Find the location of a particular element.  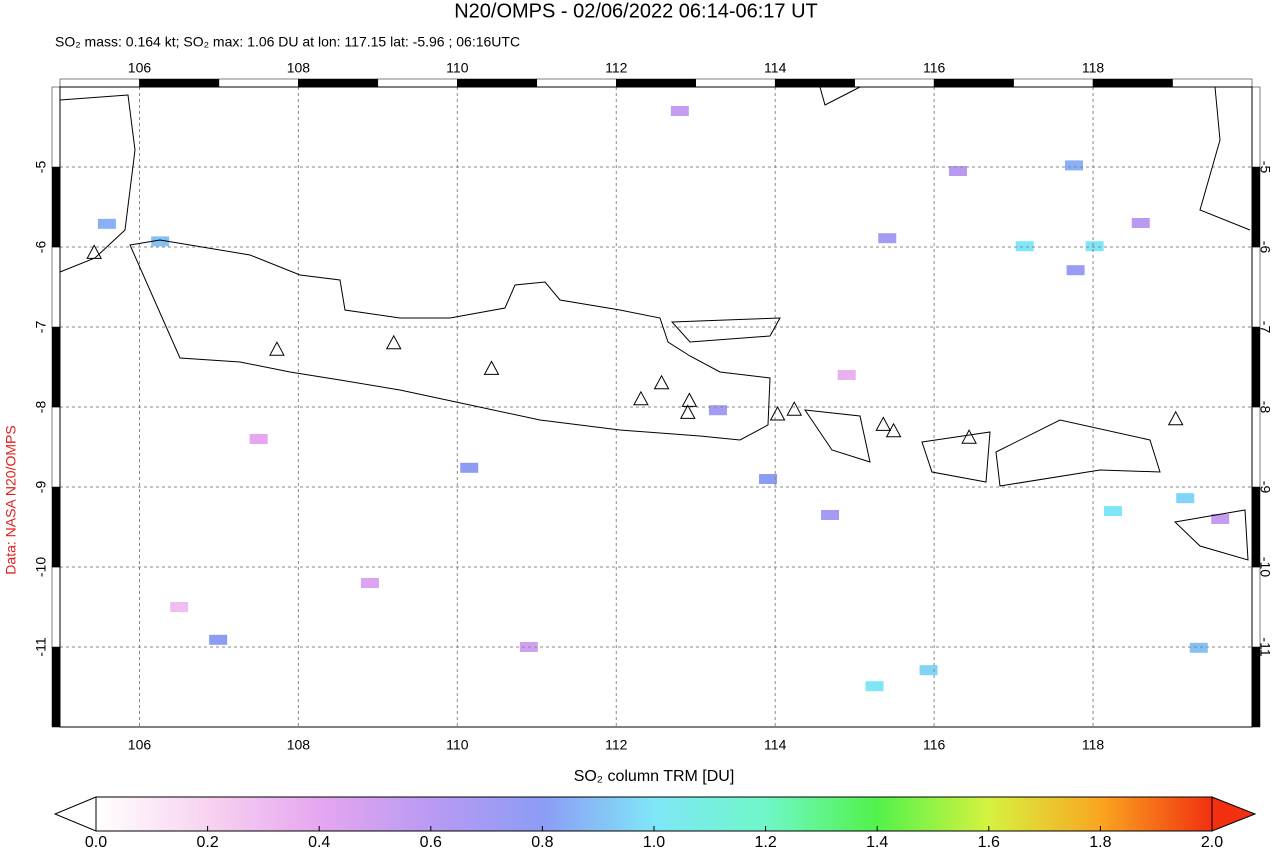

colorbar-over is located at coordinates (1234, 814).